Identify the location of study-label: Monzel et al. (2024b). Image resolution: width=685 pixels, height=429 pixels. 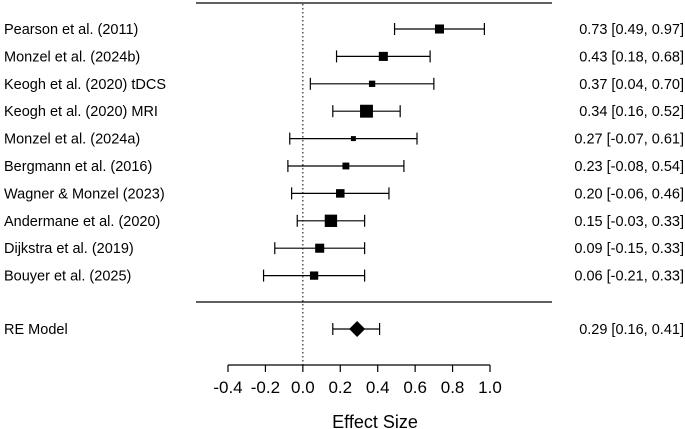
(72, 57).